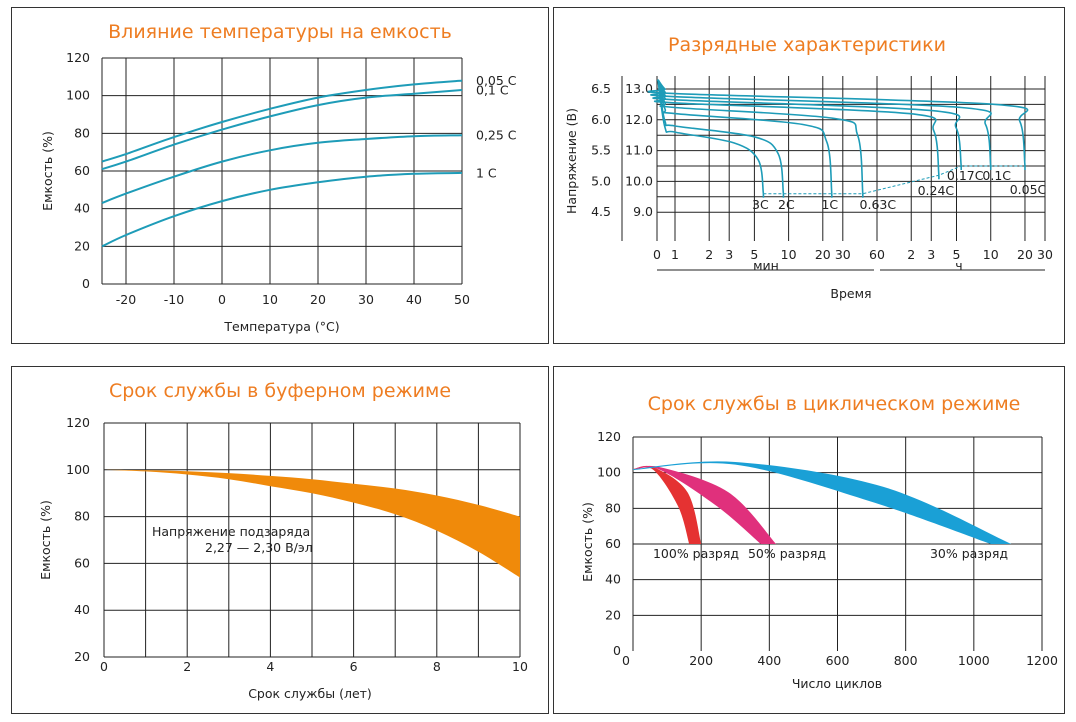 The image size is (1076, 722). What do you see at coordinates (894, 180) in the screenshot?
I see `end-voltage-line` at bounding box center [894, 180].